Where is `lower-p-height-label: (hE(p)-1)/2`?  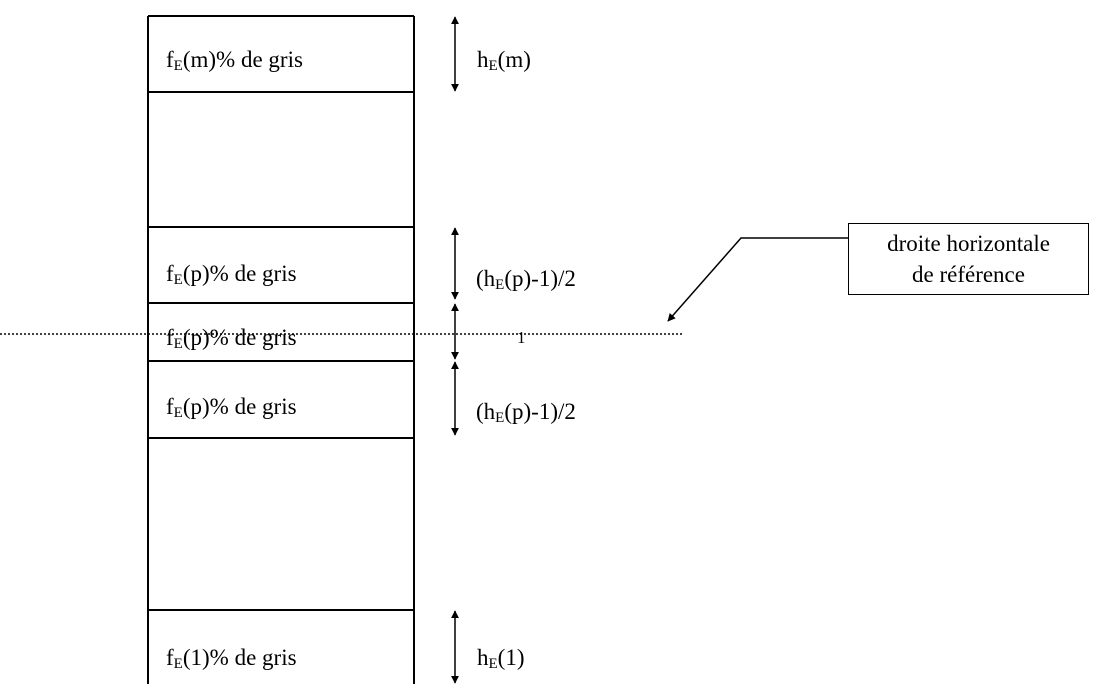
lower-p-height-label: (hE(p)-1)/2 is located at coordinates (526, 412).